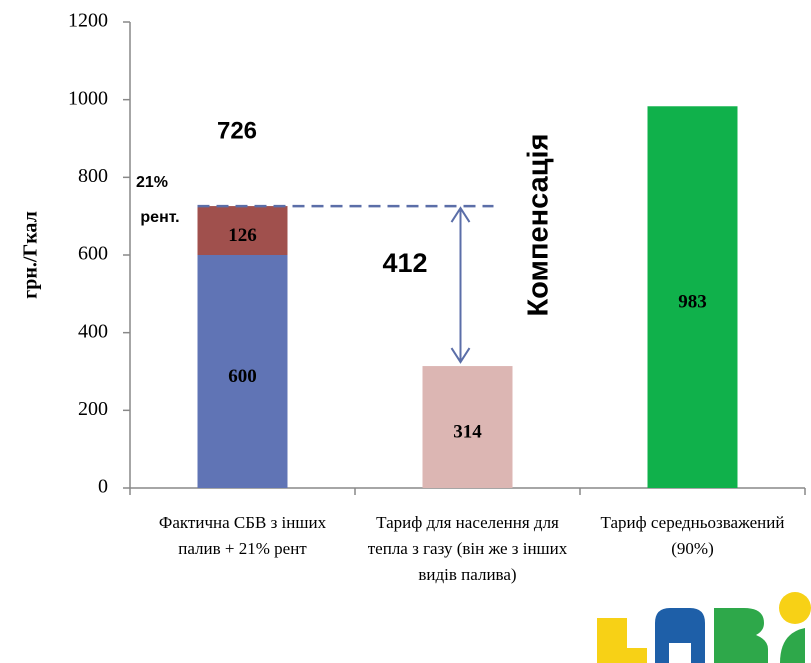 The width and height of the screenshot is (811, 663). Describe the element at coordinates (103, 487) in the screenshot. I see `y-tick-label: 0` at that location.